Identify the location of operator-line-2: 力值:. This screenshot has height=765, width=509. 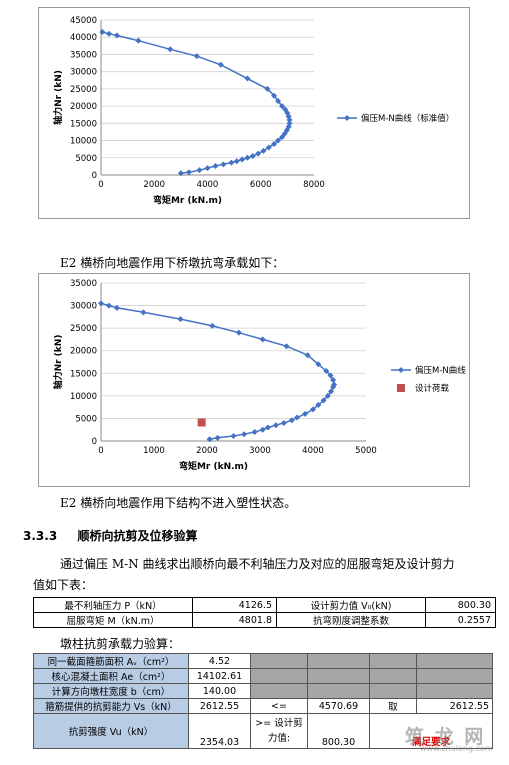
(279, 738).